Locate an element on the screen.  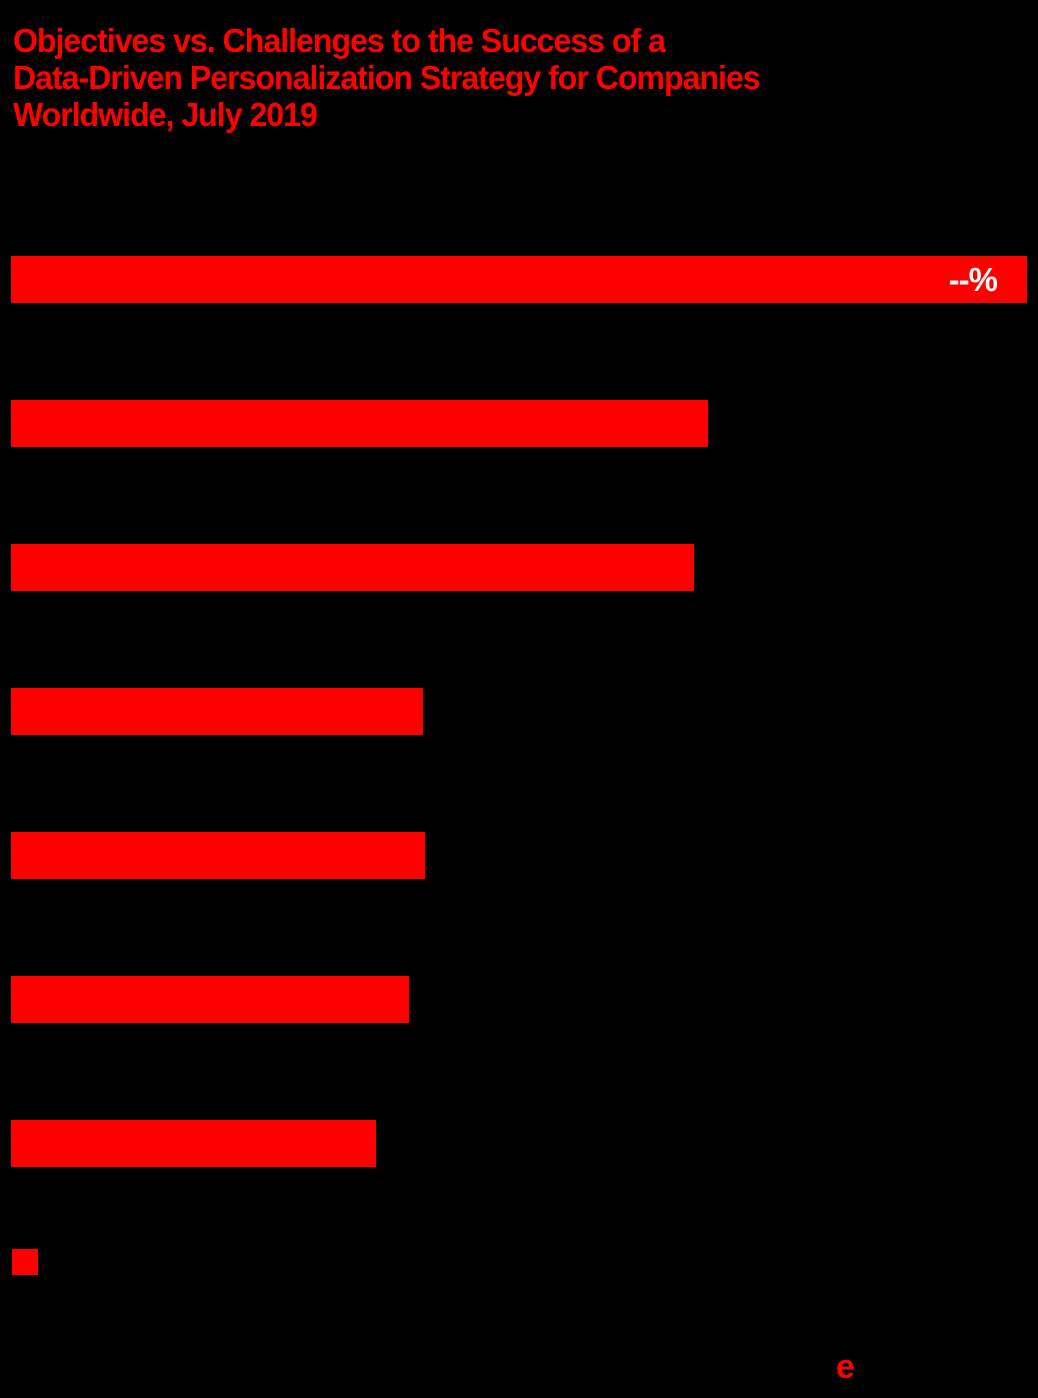
legend-swatch is located at coordinates (25, 1262).